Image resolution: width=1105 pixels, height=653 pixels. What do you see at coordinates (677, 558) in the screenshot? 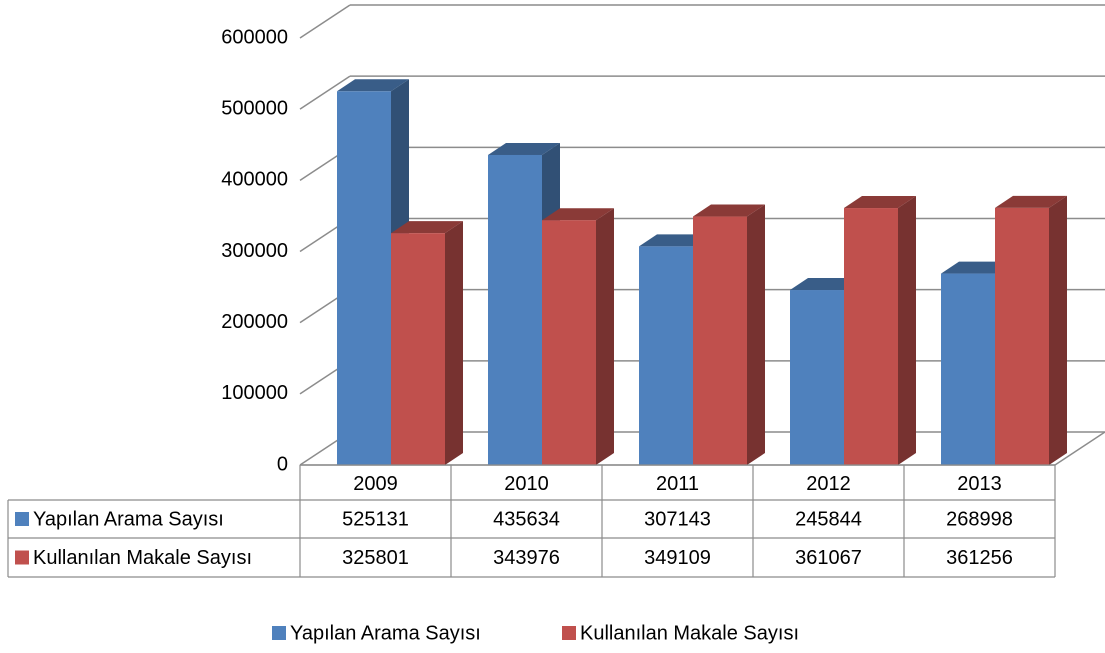
I see `table-cell: 349109` at bounding box center [677, 558].